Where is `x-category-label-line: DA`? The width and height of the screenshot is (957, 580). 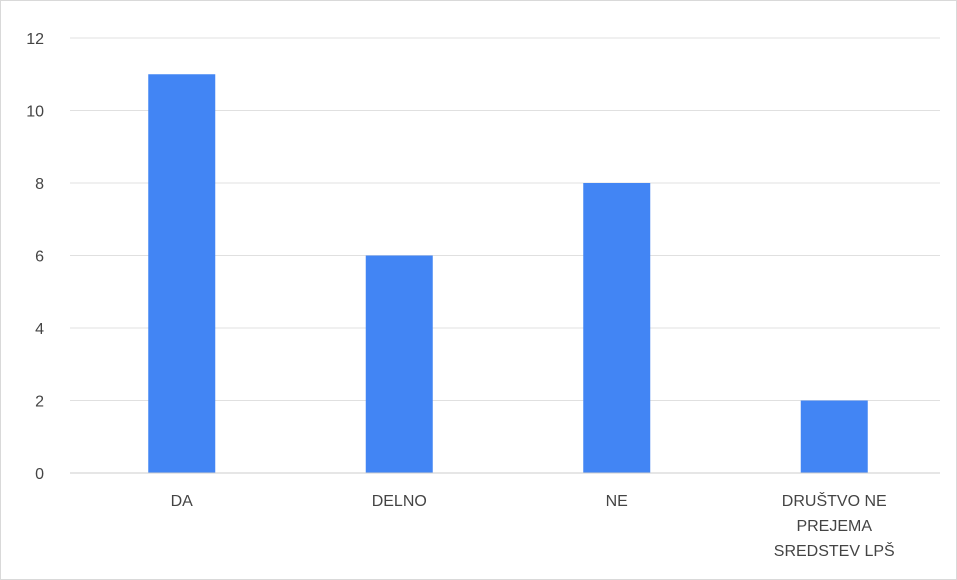
x-category-label-line: DA is located at coordinates (182, 501).